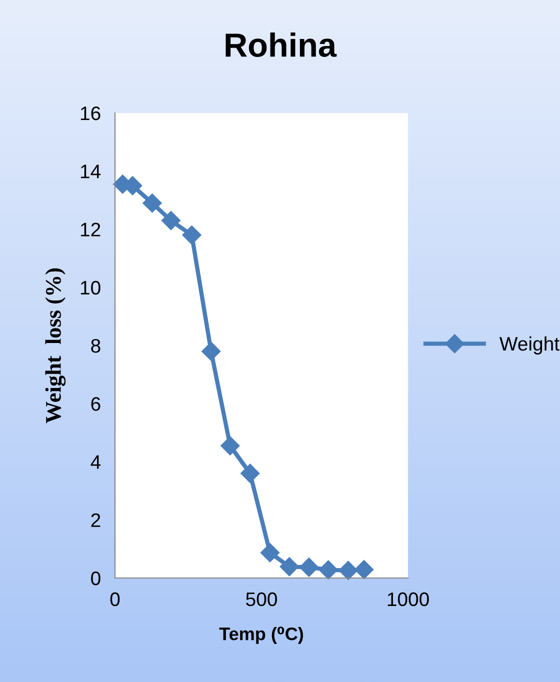 This screenshot has width=560, height=682. Describe the element at coordinates (261, 599) in the screenshot. I see `x-tick-label: 500` at that location.